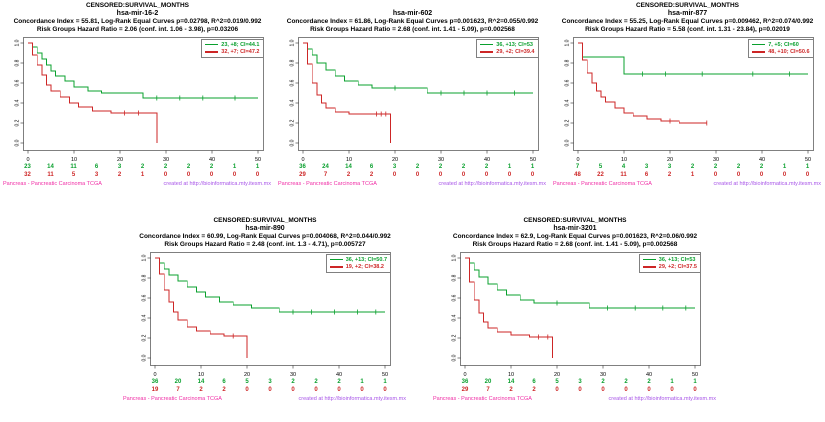  Describe the element at coordinates (575, 383) in the screenshot. I see `at-risk-row-low: 36 20 14 6 5 3 2 2 2 1 1` at that location.